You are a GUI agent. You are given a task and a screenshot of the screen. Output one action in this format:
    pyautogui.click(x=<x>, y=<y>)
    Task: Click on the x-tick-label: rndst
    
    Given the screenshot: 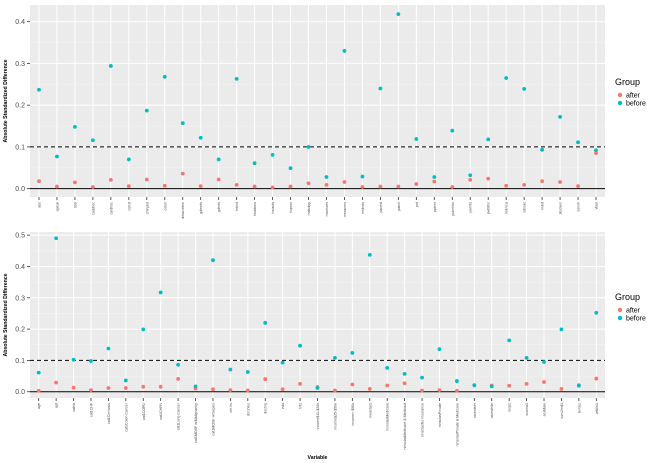 What is the action you would take?
    pyautogui.click(x=543, y=206)
    